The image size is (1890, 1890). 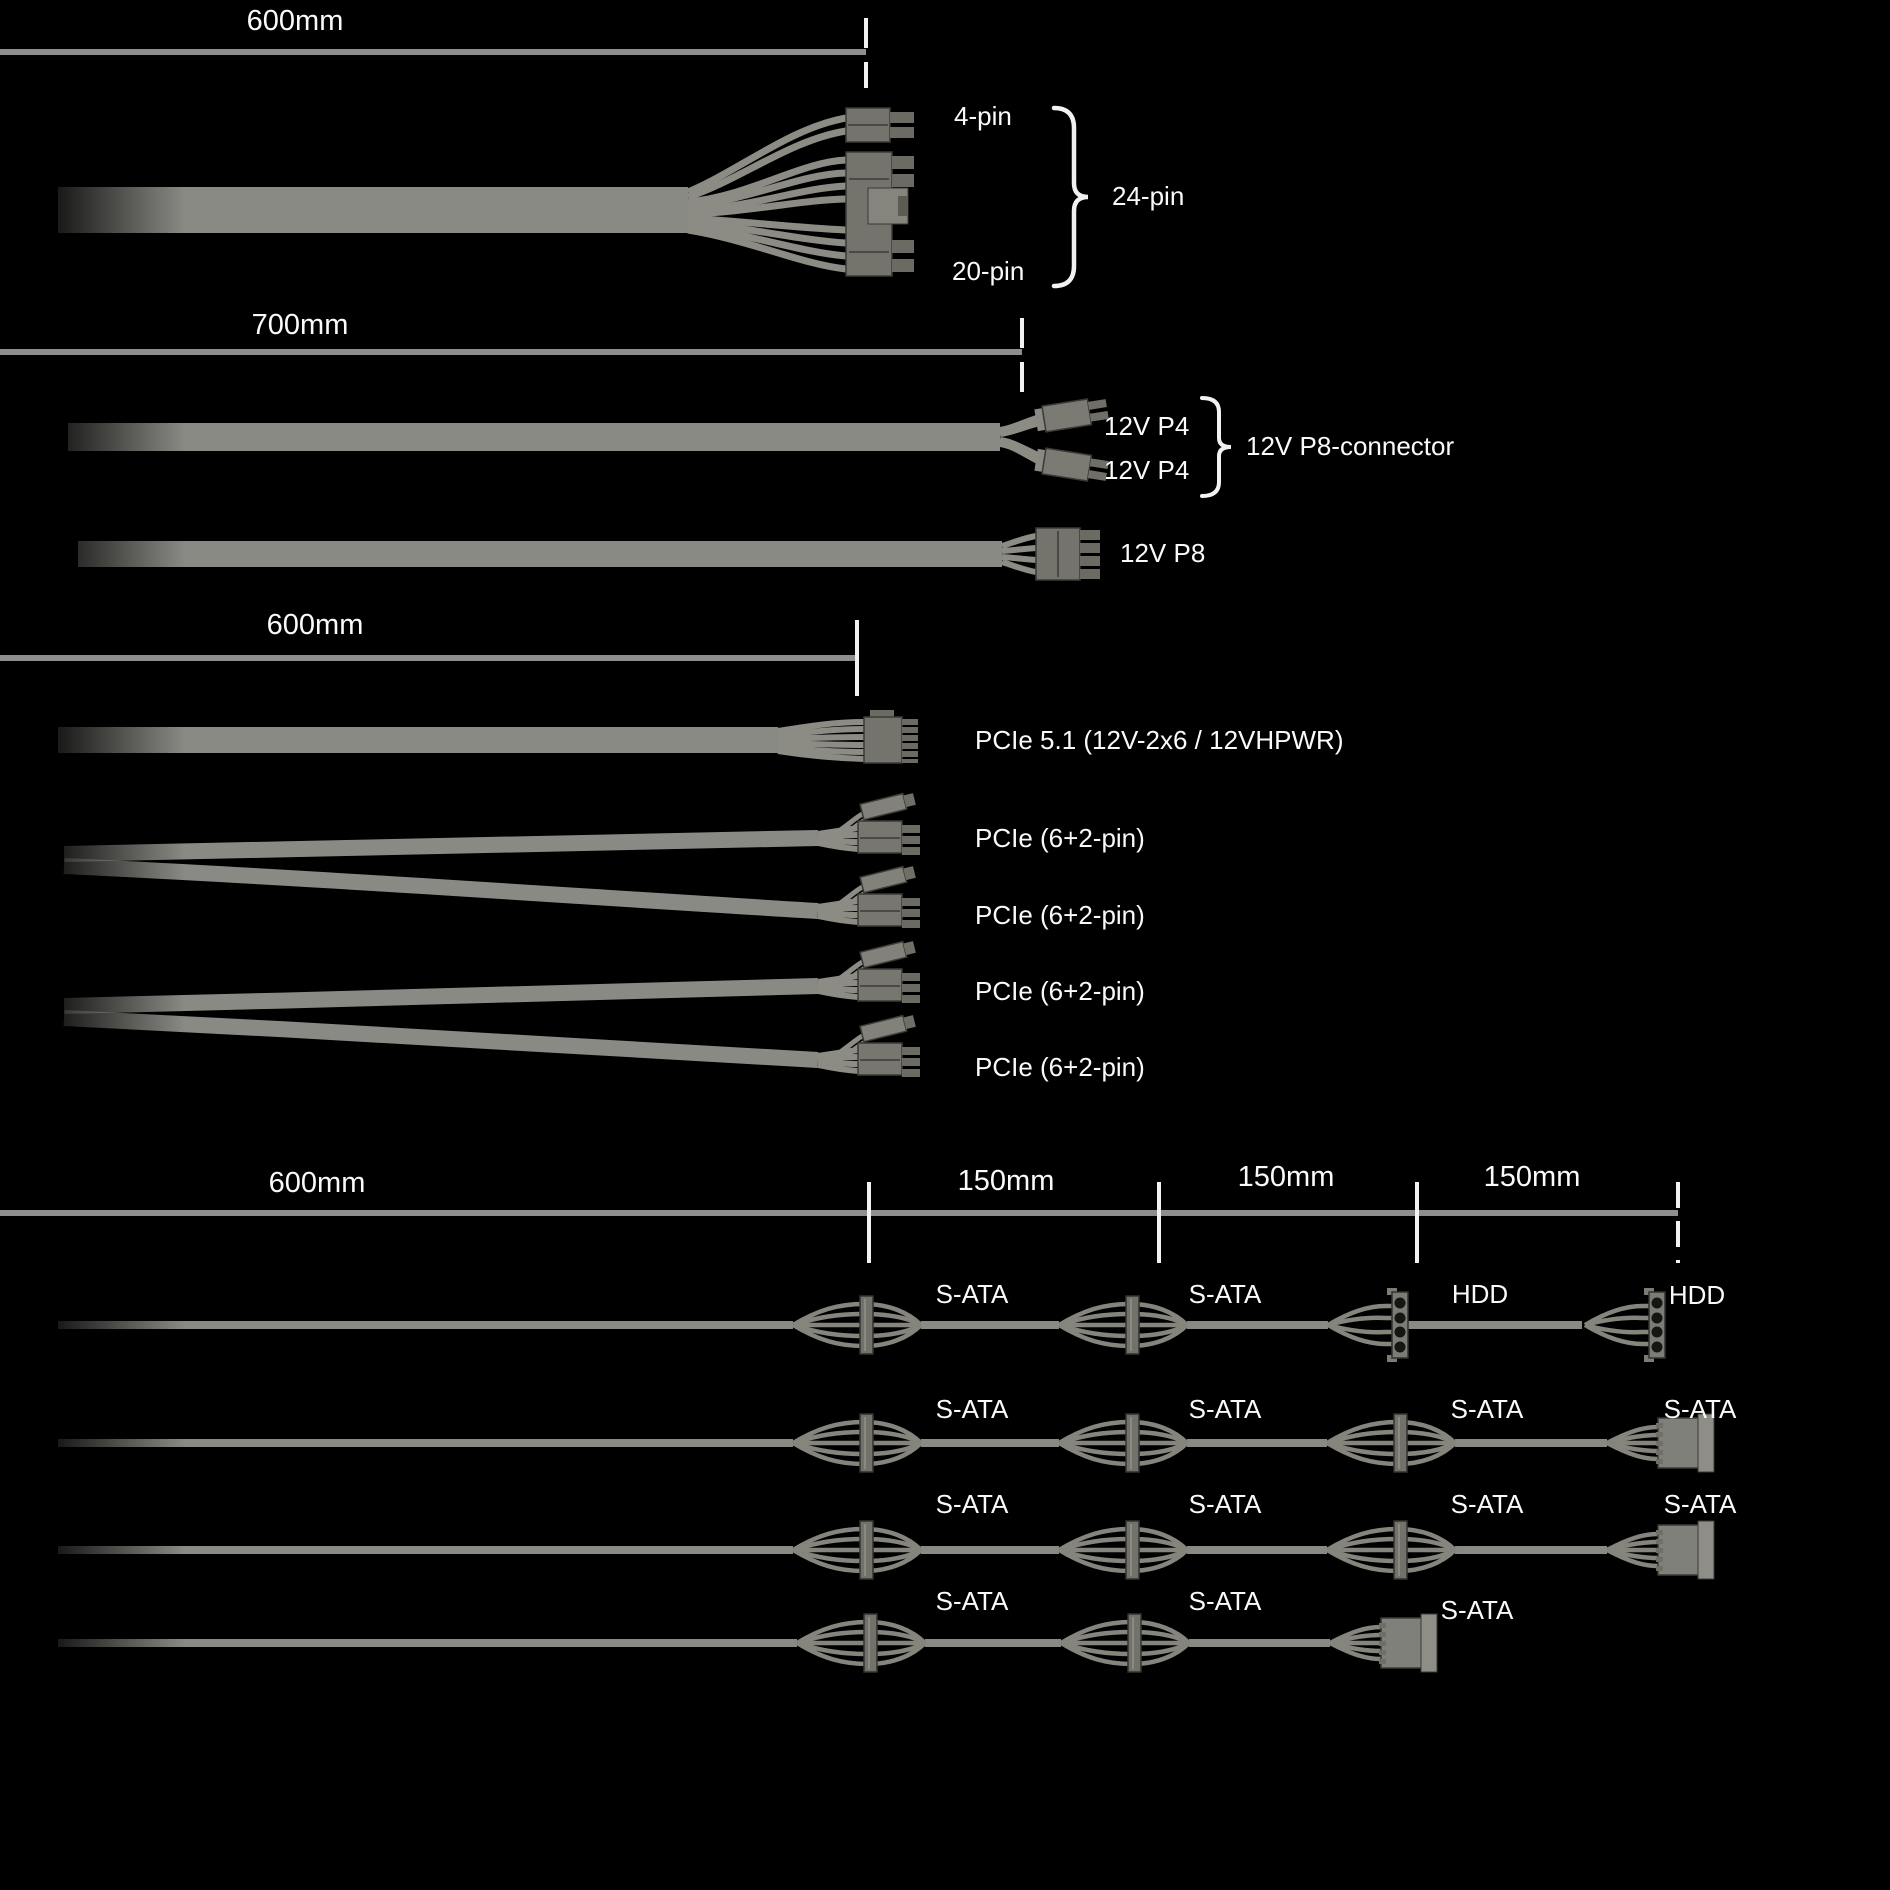 I want to click on cpu-p8-label: 12V P8, so click(x=1163, y=553).